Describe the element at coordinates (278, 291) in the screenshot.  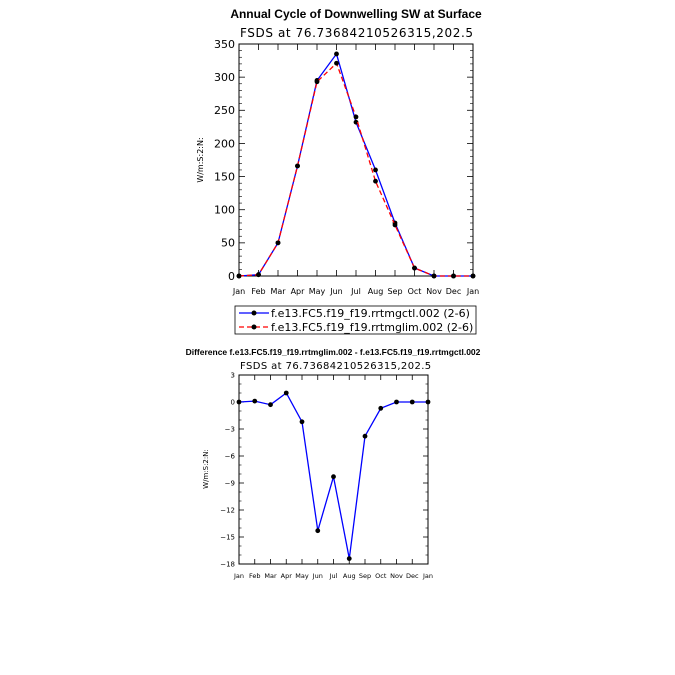
I see `chart1-xtick-label: Mar` at that location.